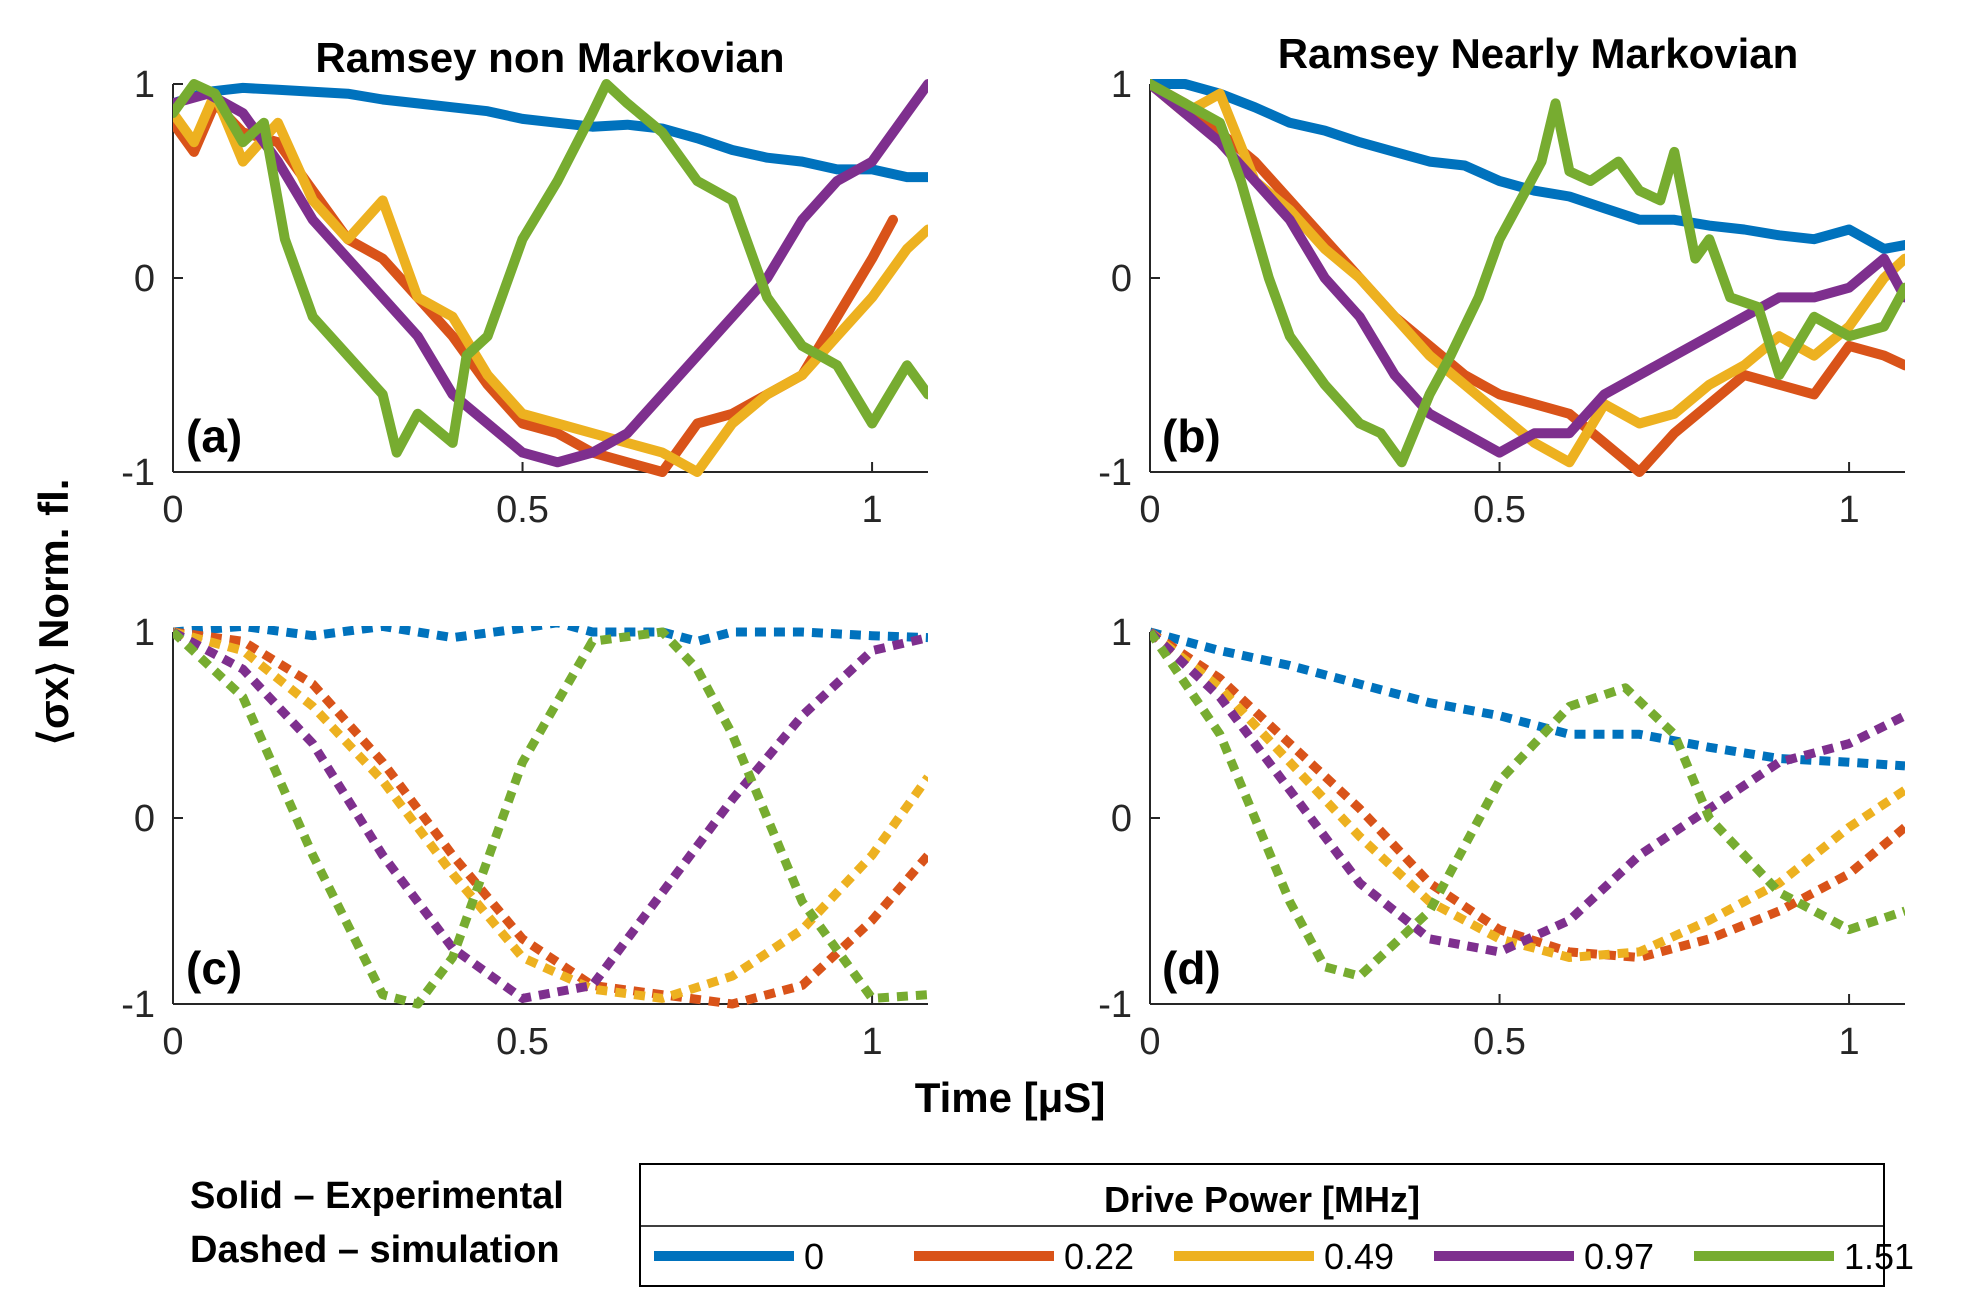 Image resolution: width=1980 pixels, height=1294 pixels. I want to click on note-dashed: Dashed – simulation, so click(375, 1250).